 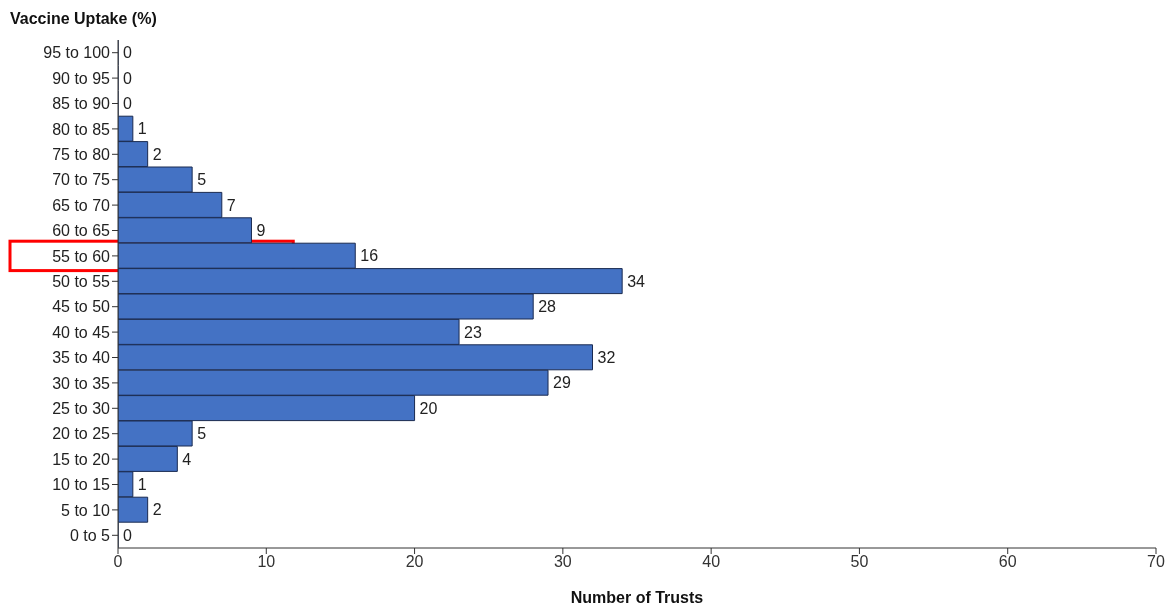 I want to click on data-label: 9, so click(x=261, y=230).